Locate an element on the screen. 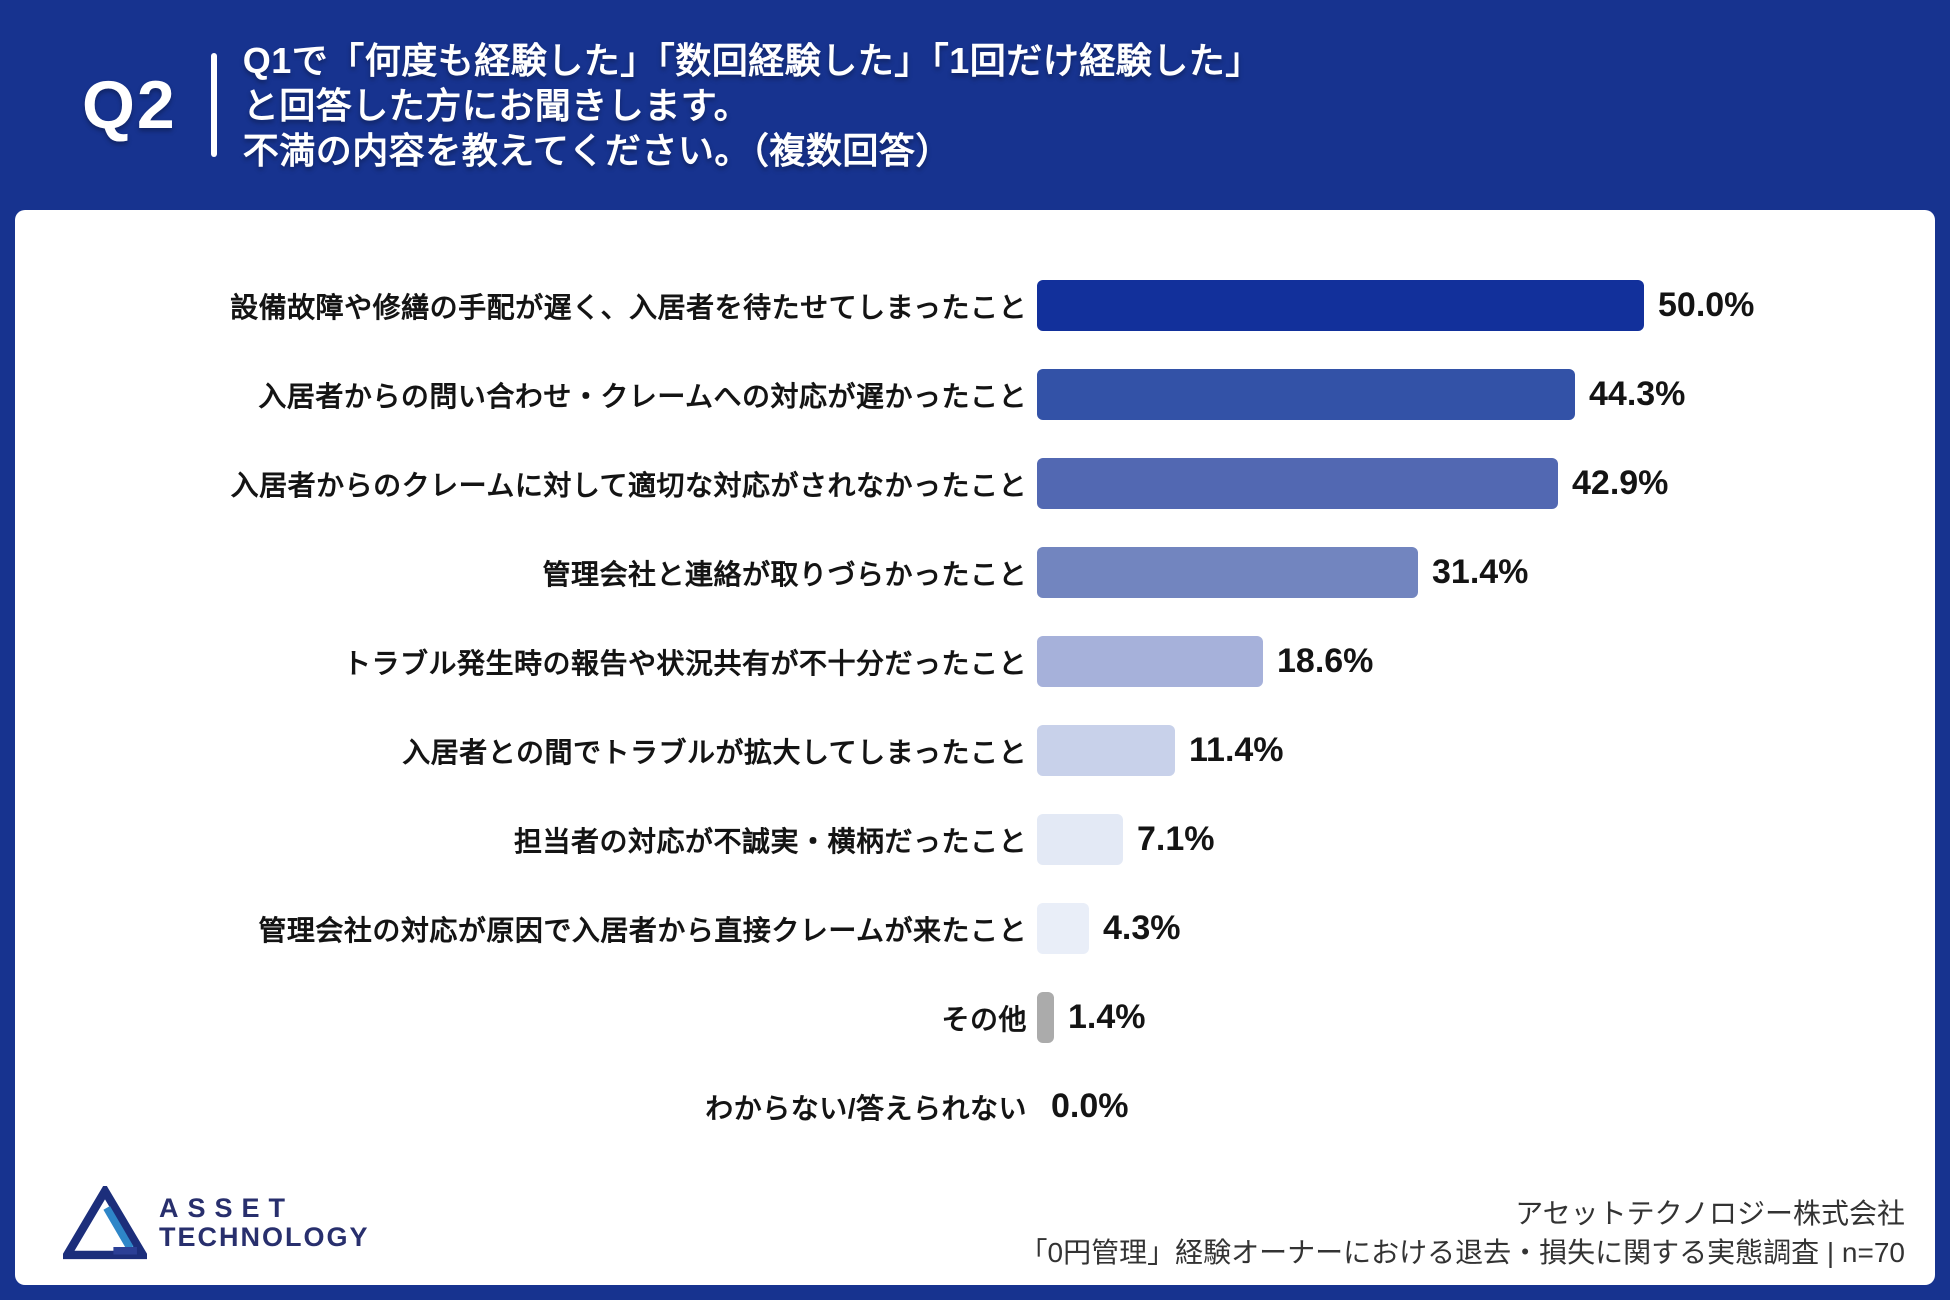 The image size is (1950, 1300). chart-row: わからない/答えられない 0.0% is located at coordinates (975, 1106).